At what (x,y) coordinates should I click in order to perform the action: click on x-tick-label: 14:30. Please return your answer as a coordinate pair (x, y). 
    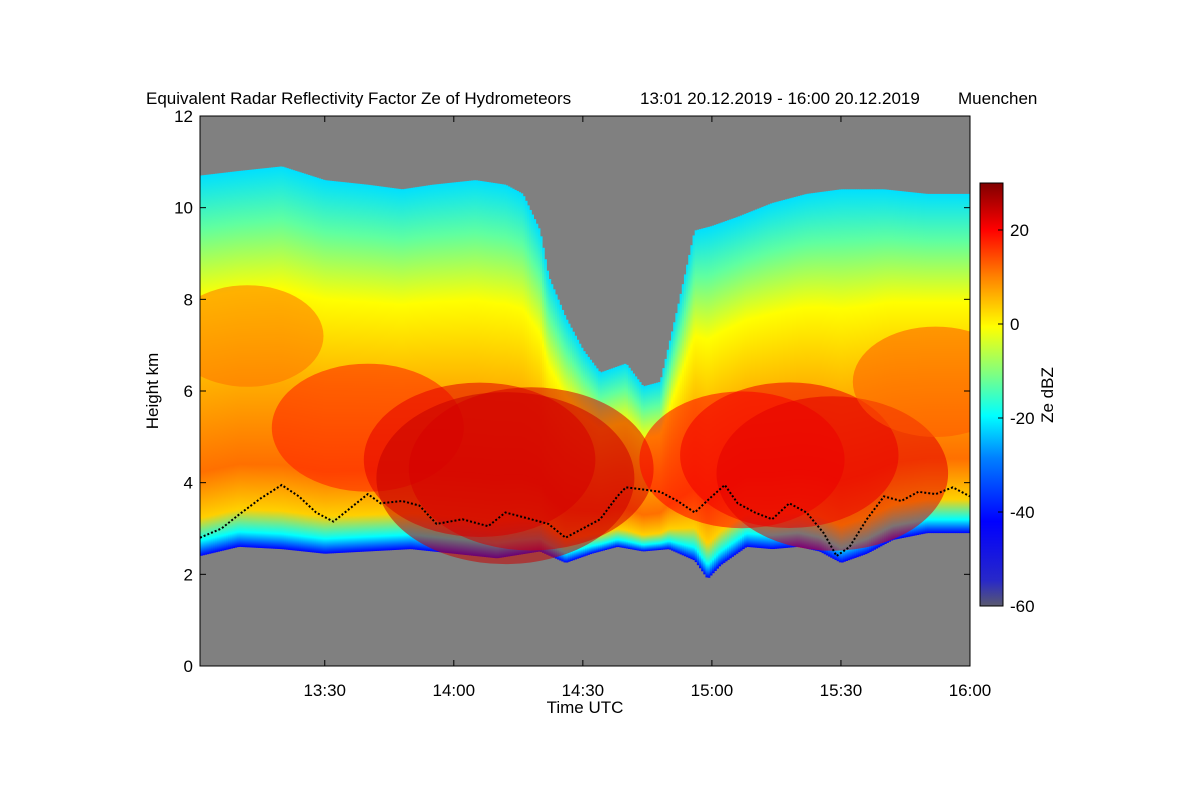
    Looking at the image, I should click on (583, 690).